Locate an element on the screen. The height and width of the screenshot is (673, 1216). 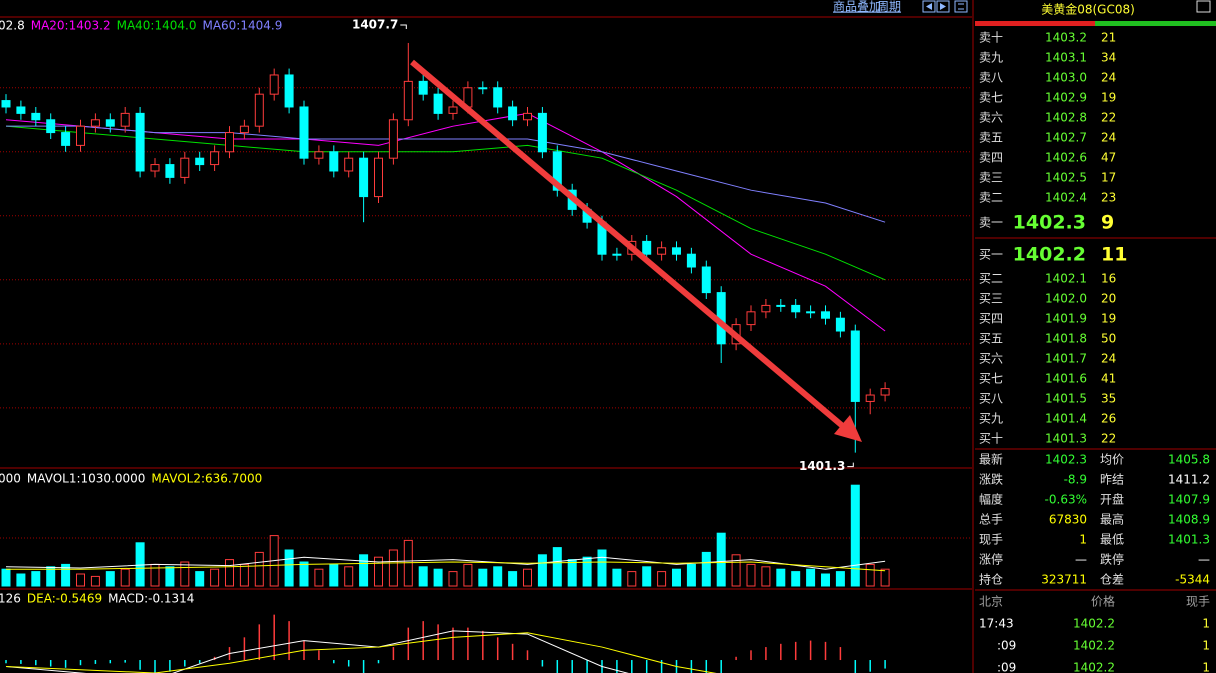
quote-text: 20 is located at coordinates (1108, 299).